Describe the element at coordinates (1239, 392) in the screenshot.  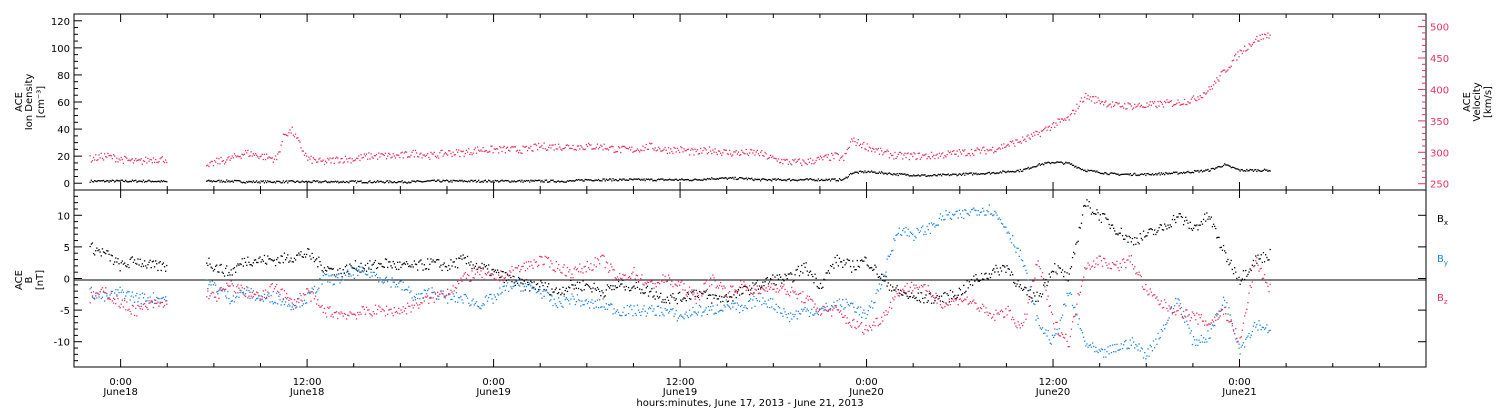
I see `x-date-label: June21` at that location.